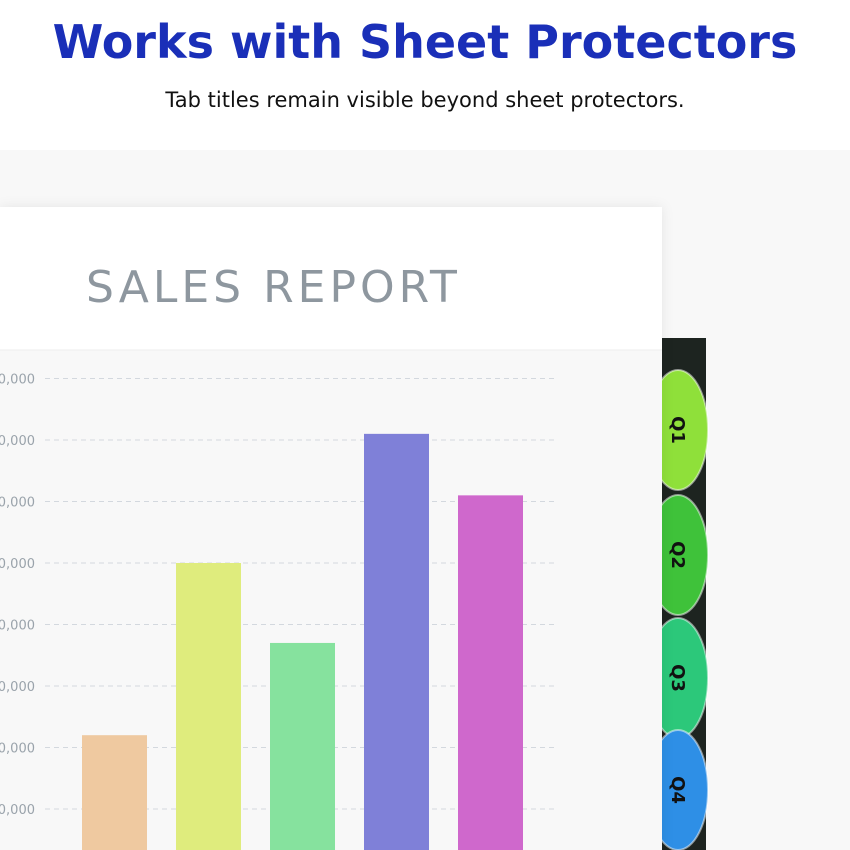  Describe the element at coordinates (677, 555) in the screenshot. I see `tab-label: Q2` at that location.